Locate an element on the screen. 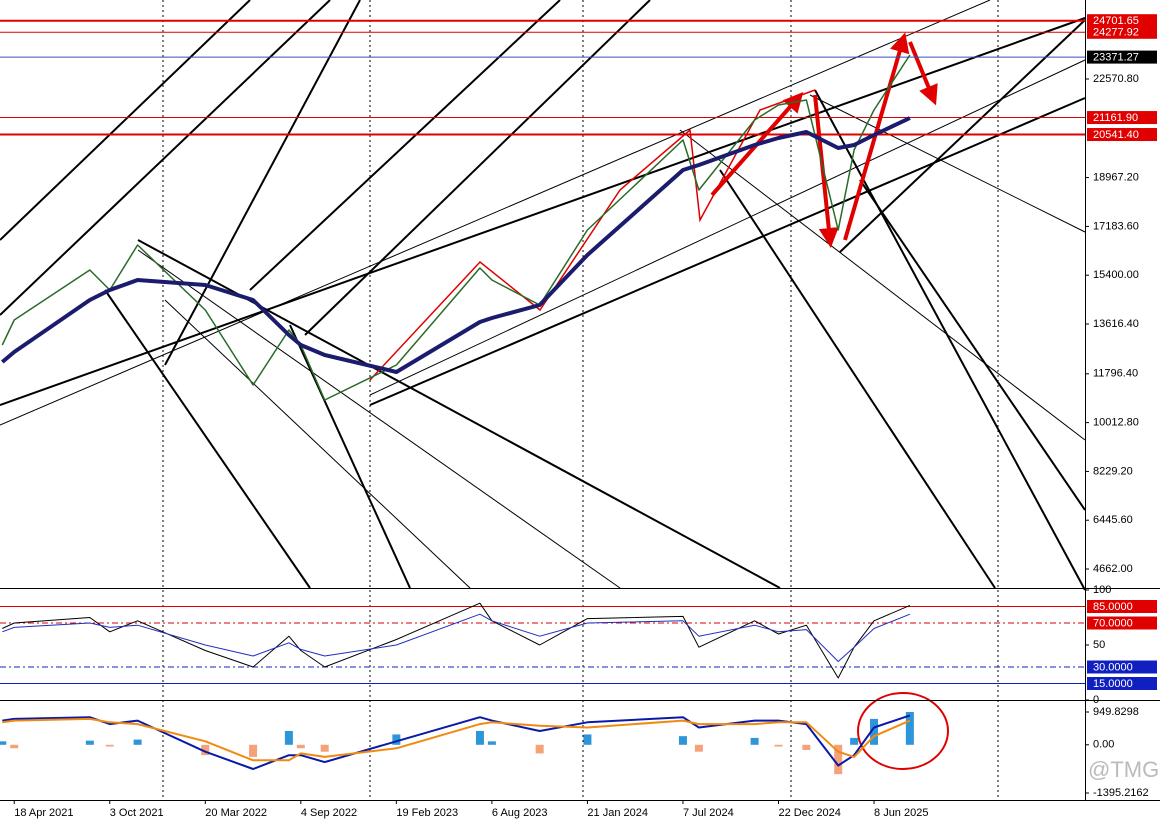 The image size is (1160, 821). y-tick-label: 13616.40 is located at coordinates (1116, 324).